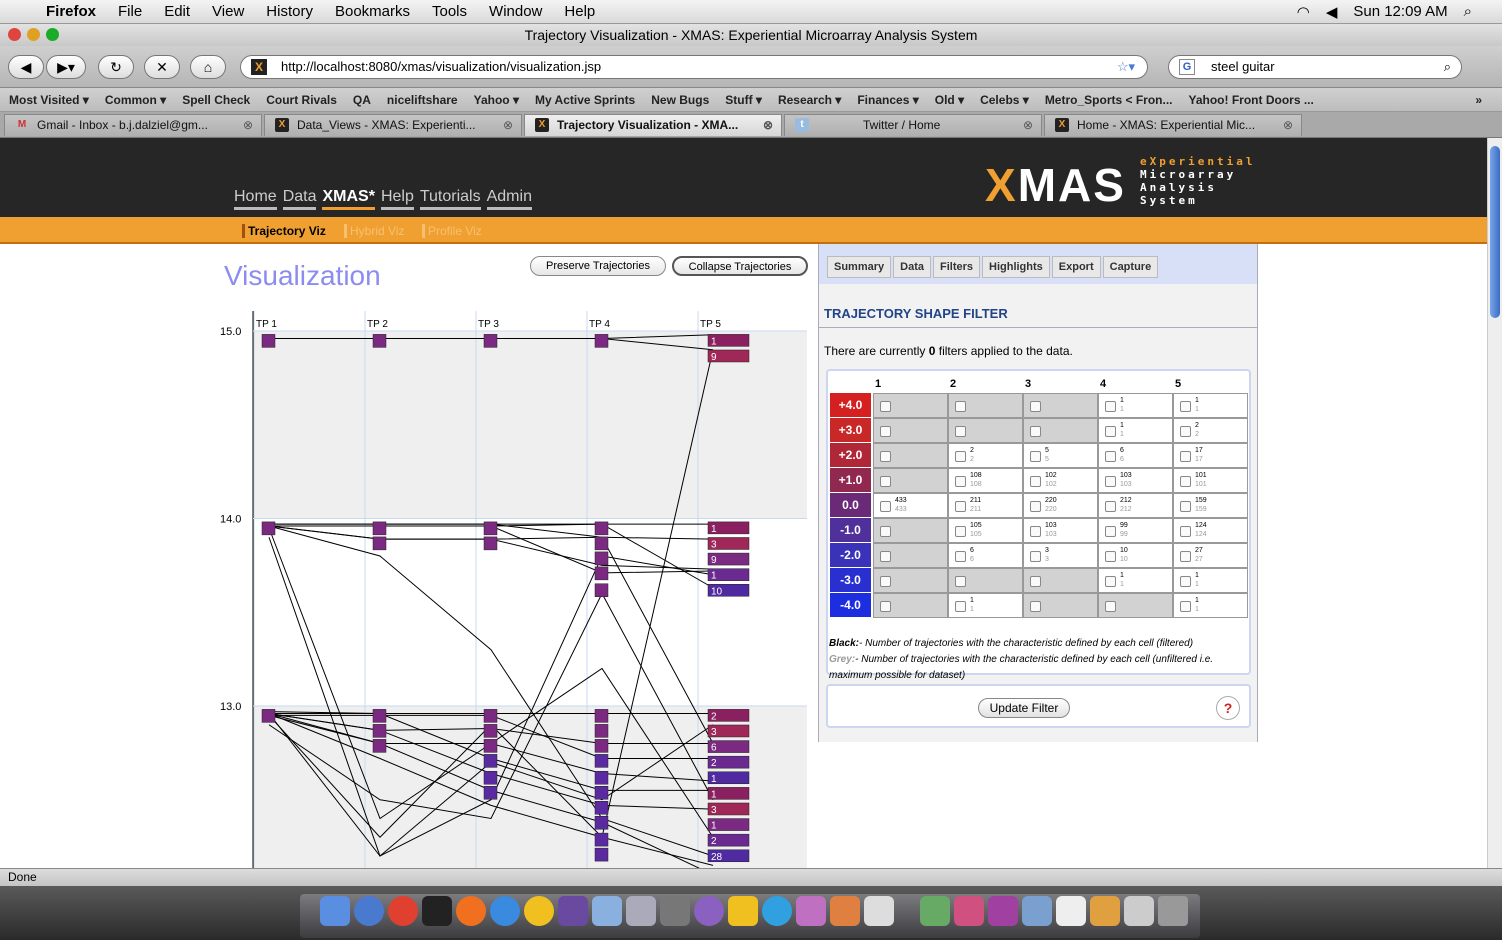  Describe the element at coordinates (888, 99) in the screenshot. I see `bookmark-finances: Finances ▾` at that location.